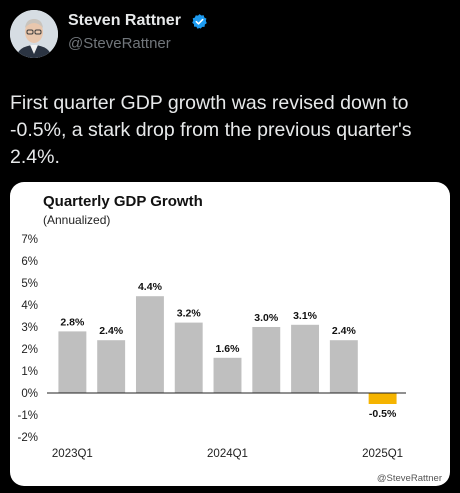 Image resolution: width=460 pixels, height=493 pixels. Describe the element at coordinates (76, 220) in the screenshot. I see `chart-subtitle: (Annualized)` at that location.